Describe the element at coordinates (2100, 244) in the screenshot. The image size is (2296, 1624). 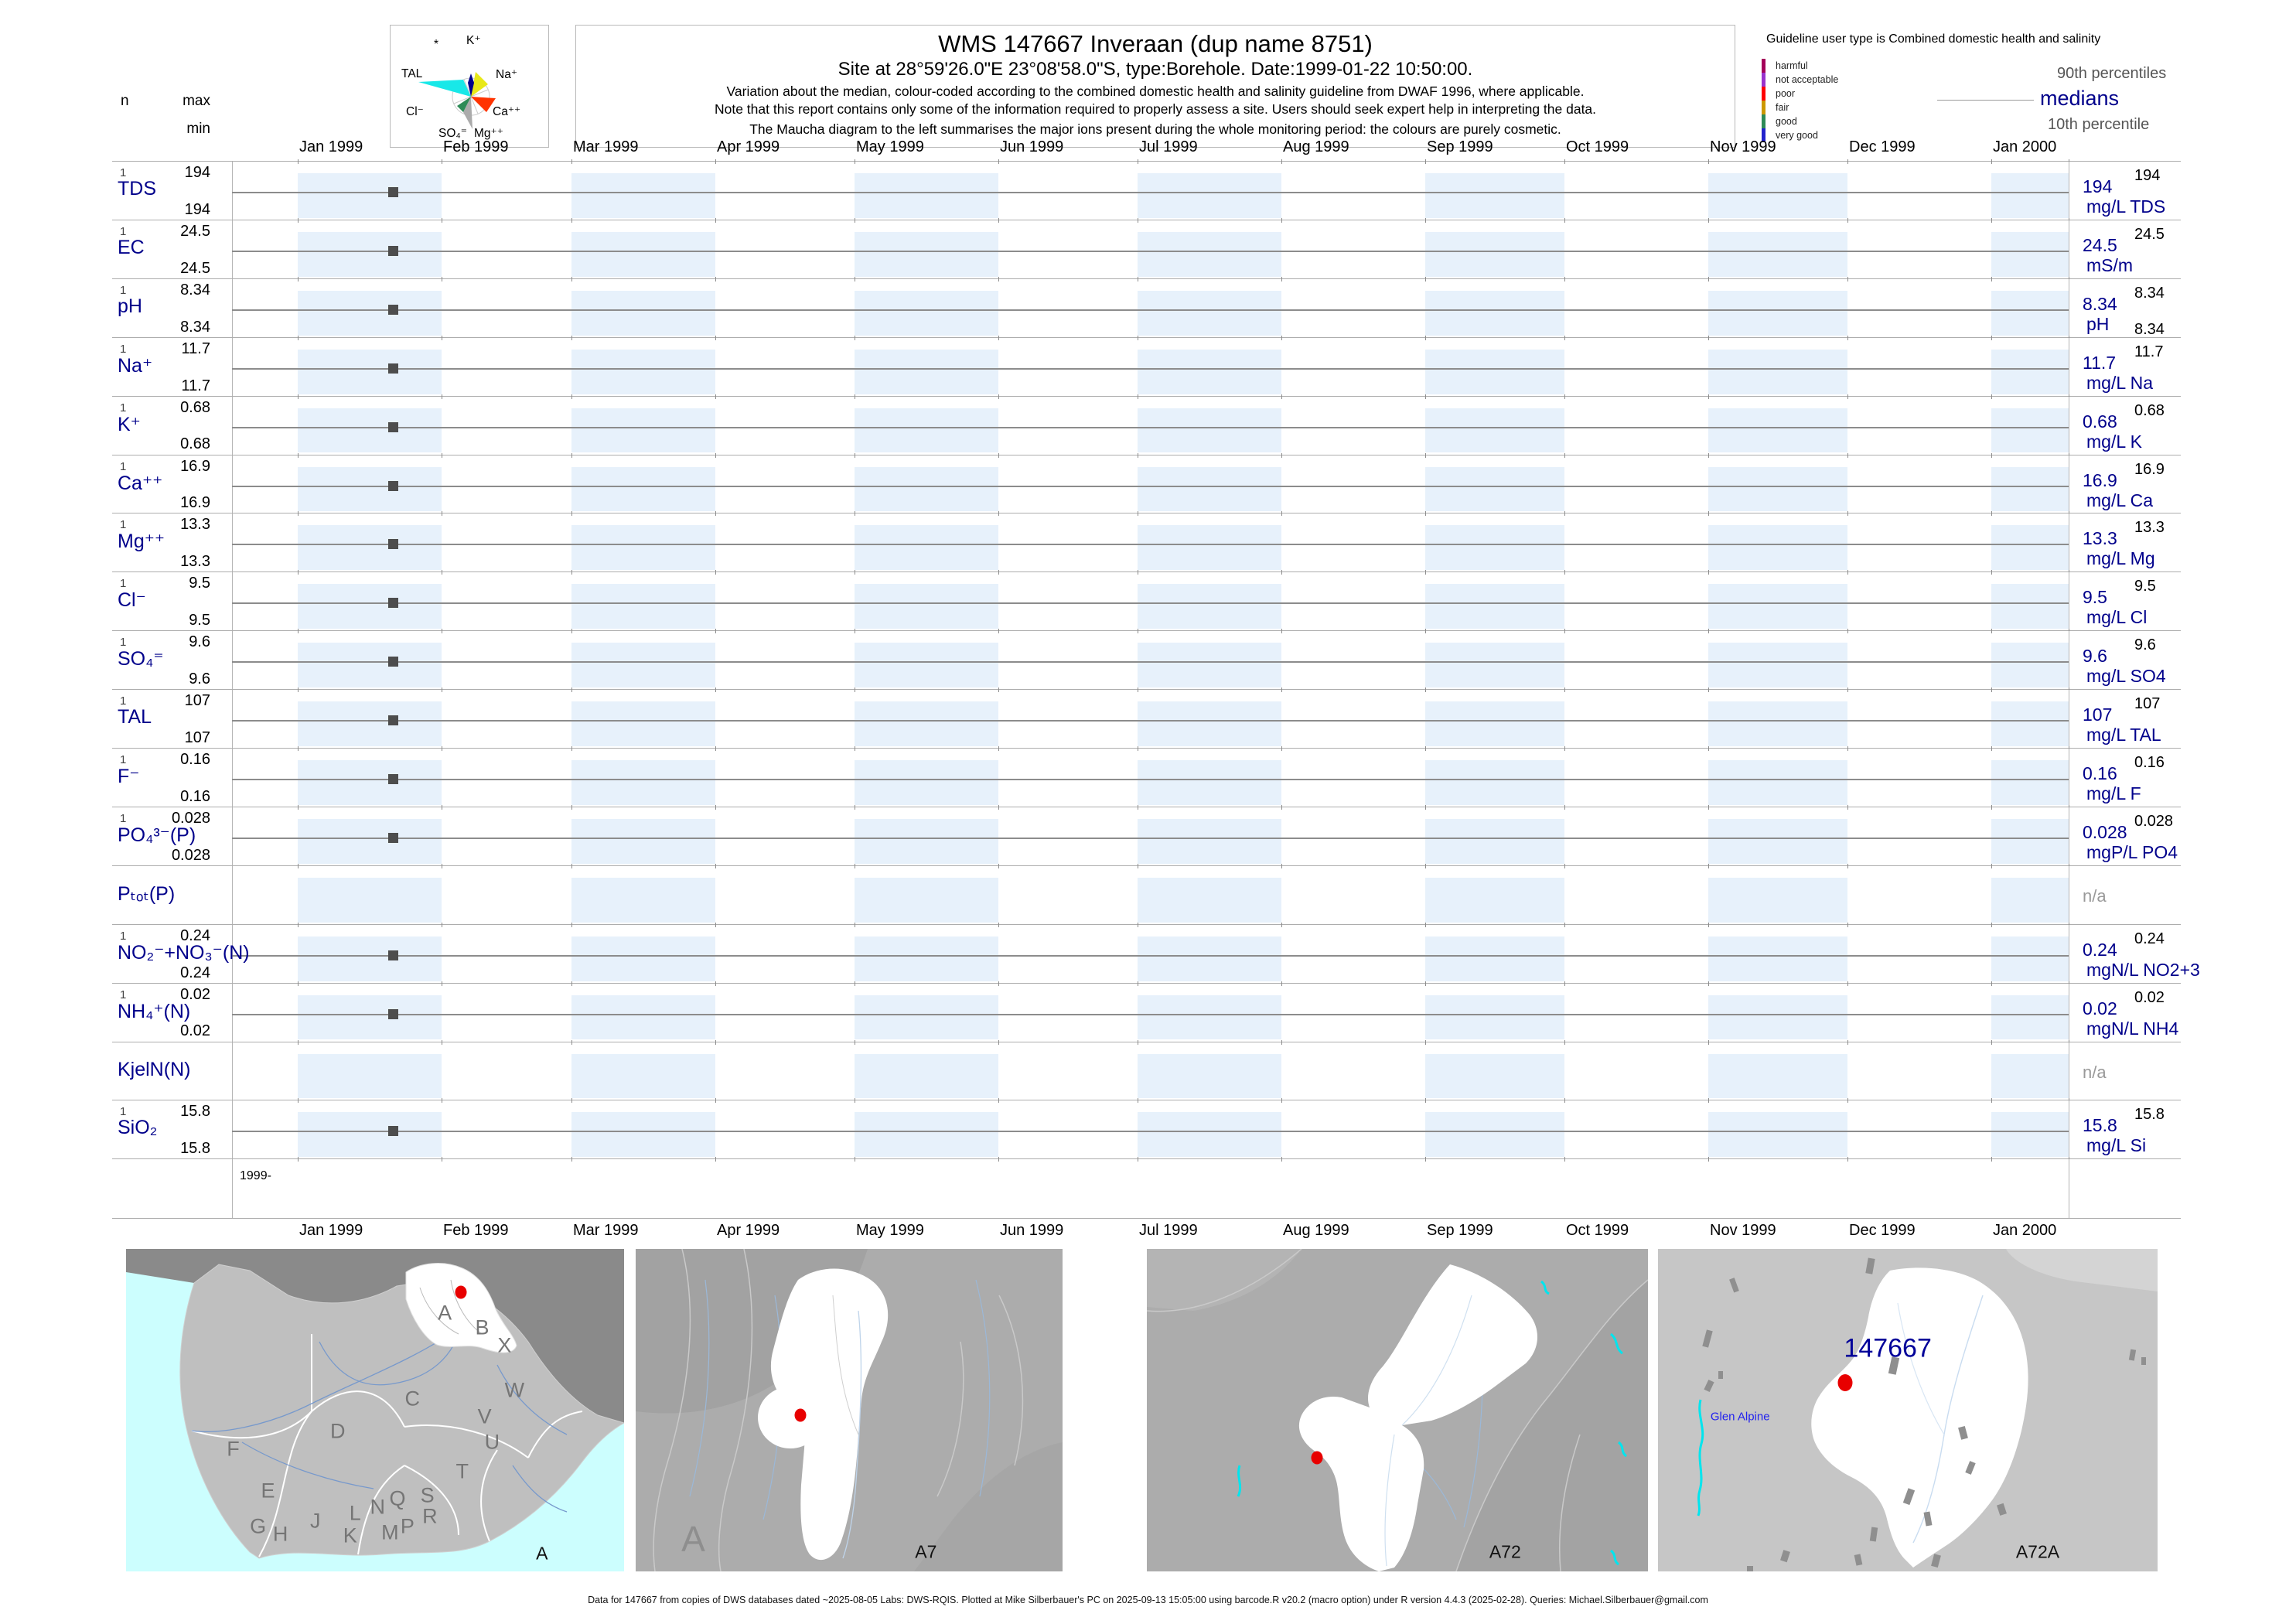
I see `median-value: 24.5` at that location.